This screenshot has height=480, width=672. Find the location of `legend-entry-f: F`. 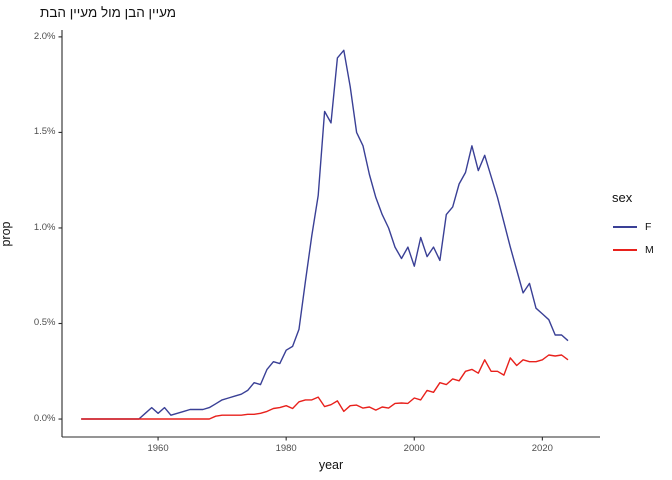

legend-entry-f: F is located at coordinates (639, 226).